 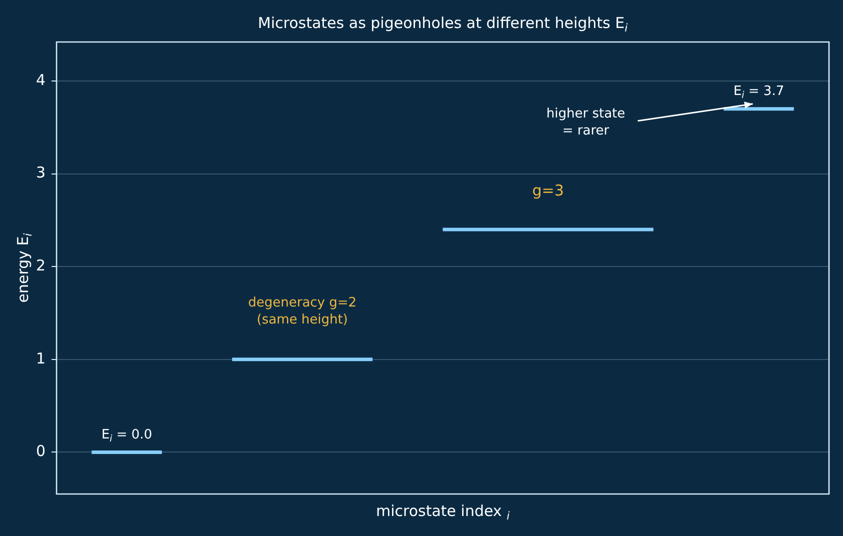 What do you see at coordinates (41, 451) in the screenshot?
I see `y-tick-label: 0` at bounding box center [41, 451].